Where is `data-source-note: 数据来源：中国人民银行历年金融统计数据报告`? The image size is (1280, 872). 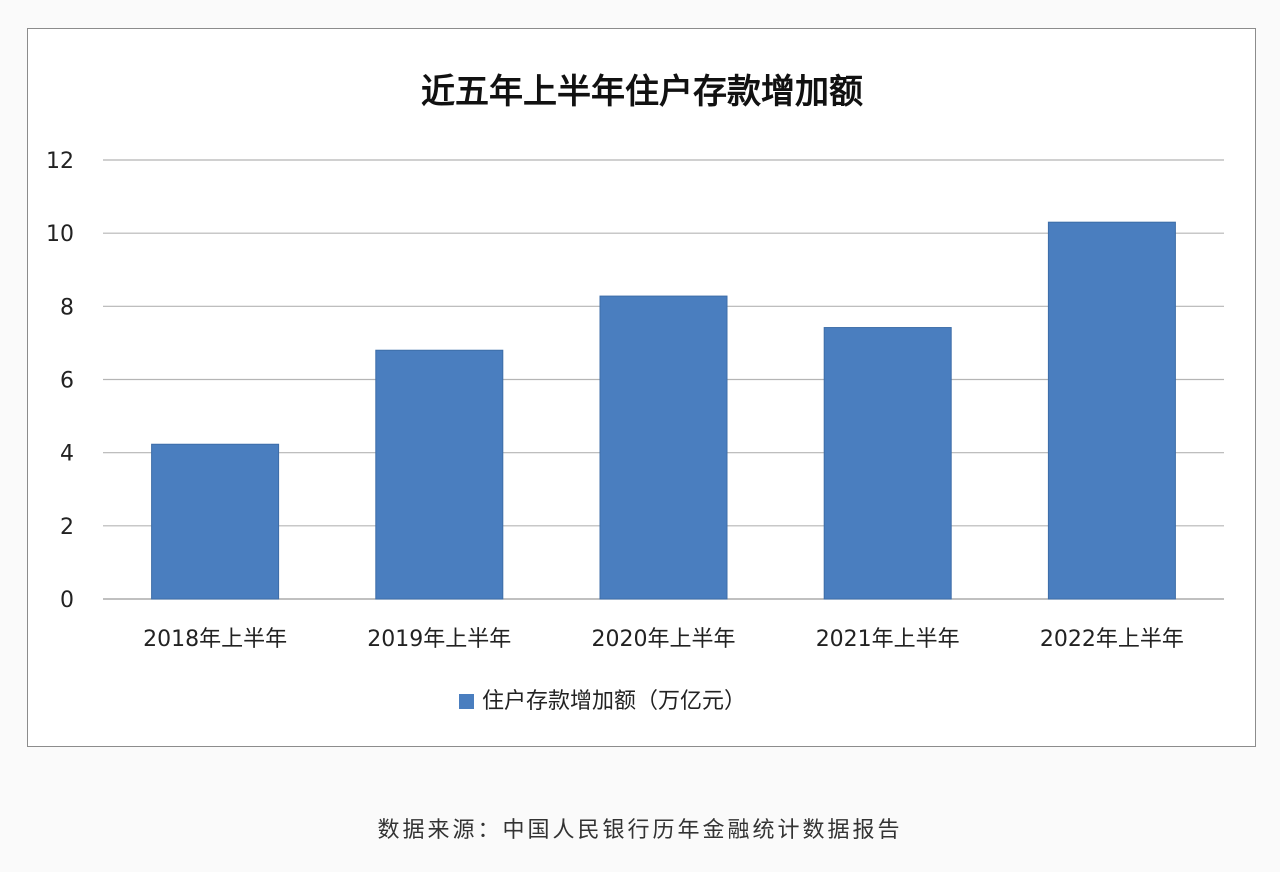
data-source-note: 数据来源：中国人民银行历年金融统计数据报告 is located at coordinates (640, 830).